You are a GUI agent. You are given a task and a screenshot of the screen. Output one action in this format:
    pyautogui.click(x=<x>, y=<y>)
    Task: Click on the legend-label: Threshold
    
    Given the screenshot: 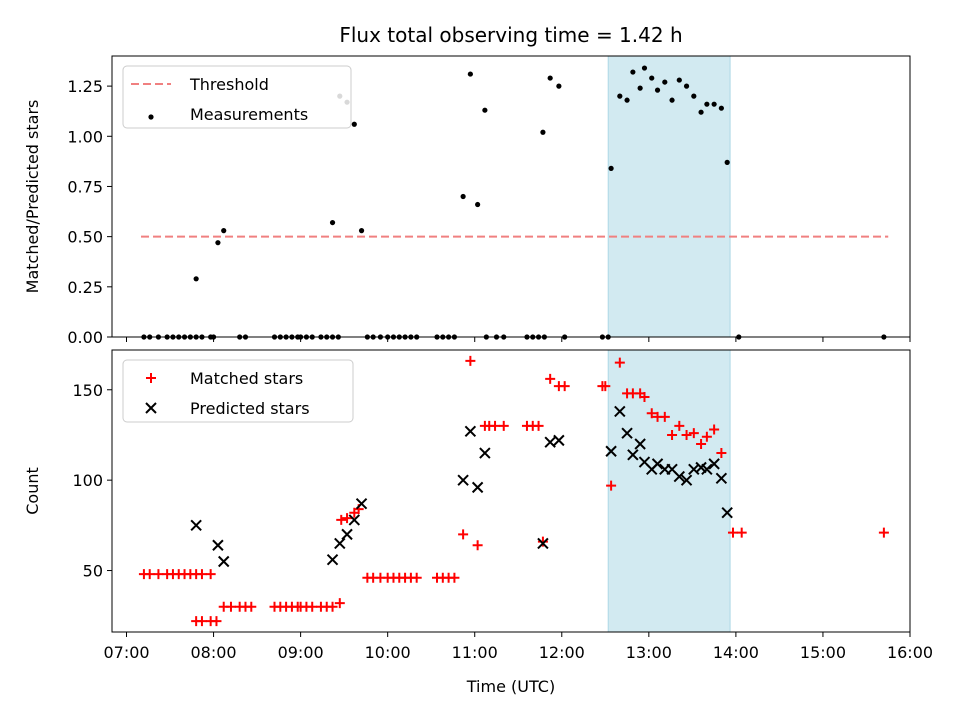 What is the action you would take?
    pyautogui.click(x=229, y=84)
    